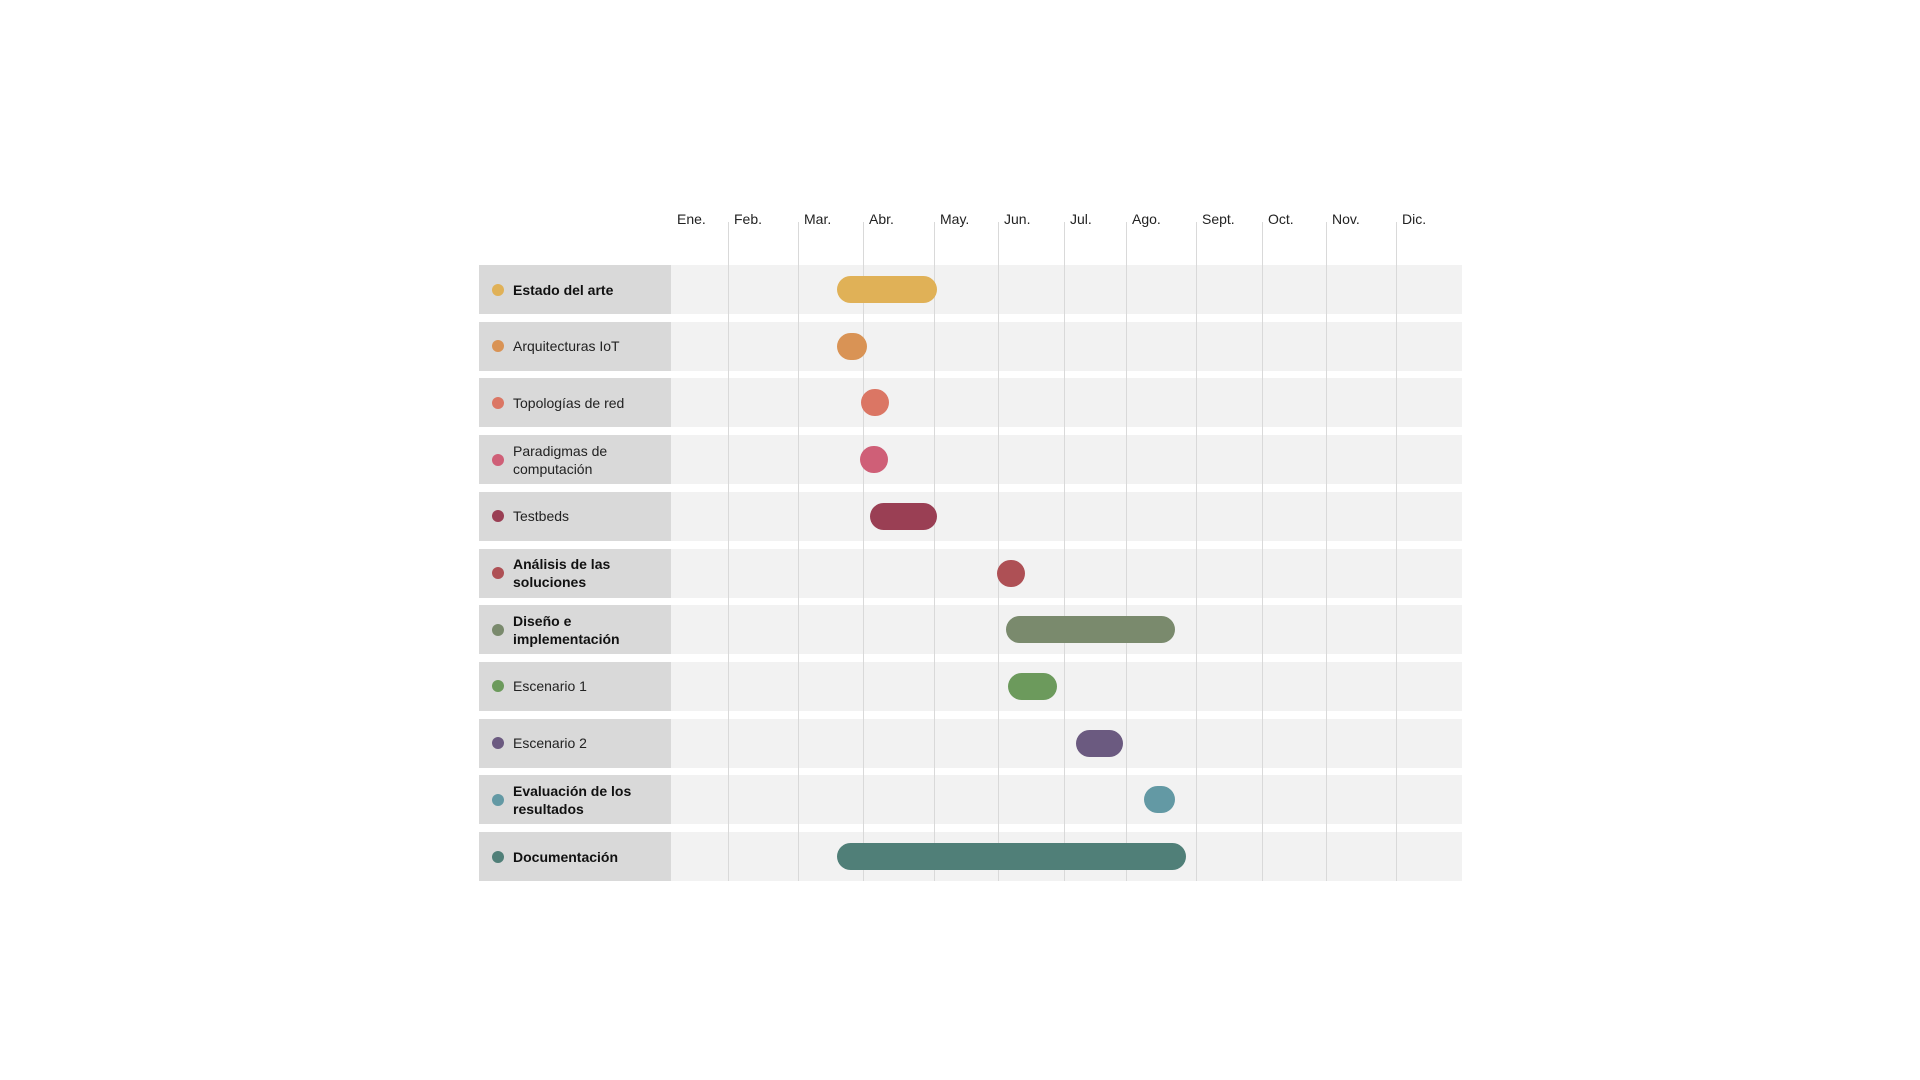 This screenshot has height=1080, width=1920. What do you see at coordinates (691, 219) in the screenshot?
I see `month-label: Ene.` at bounding box center [691, 219].